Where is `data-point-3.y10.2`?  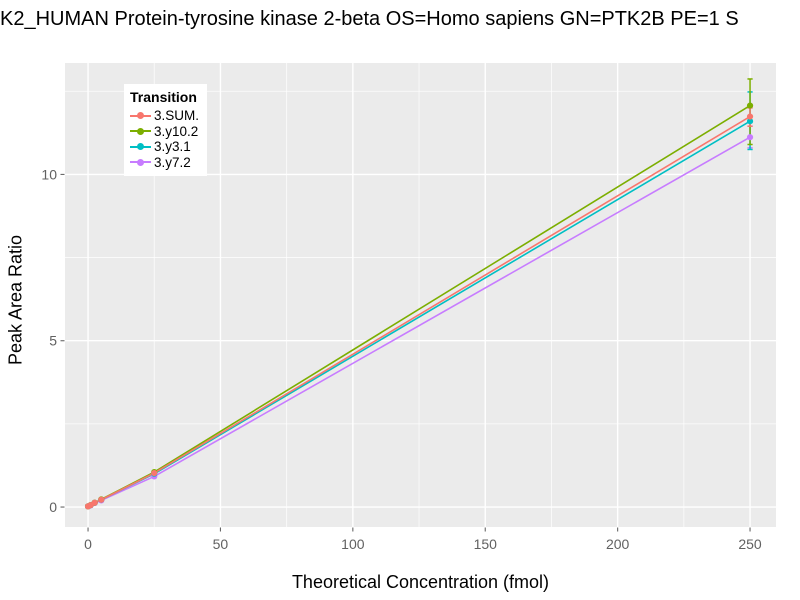 data-point-3.y10.2 is located at coordinates (750, 105).